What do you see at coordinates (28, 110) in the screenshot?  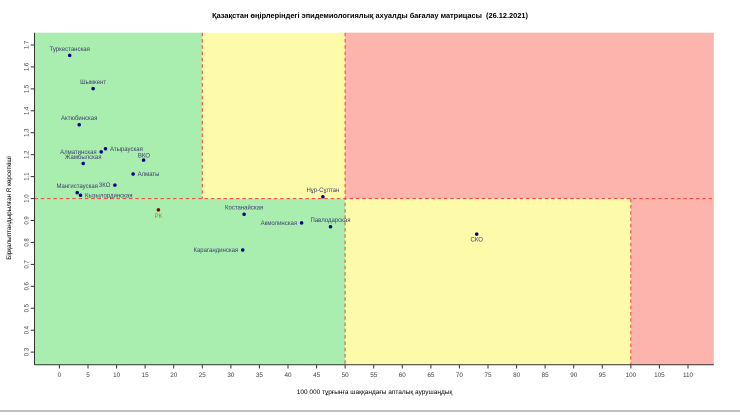 I see `svg-text: 1.4` at bounding box center [28, 110].